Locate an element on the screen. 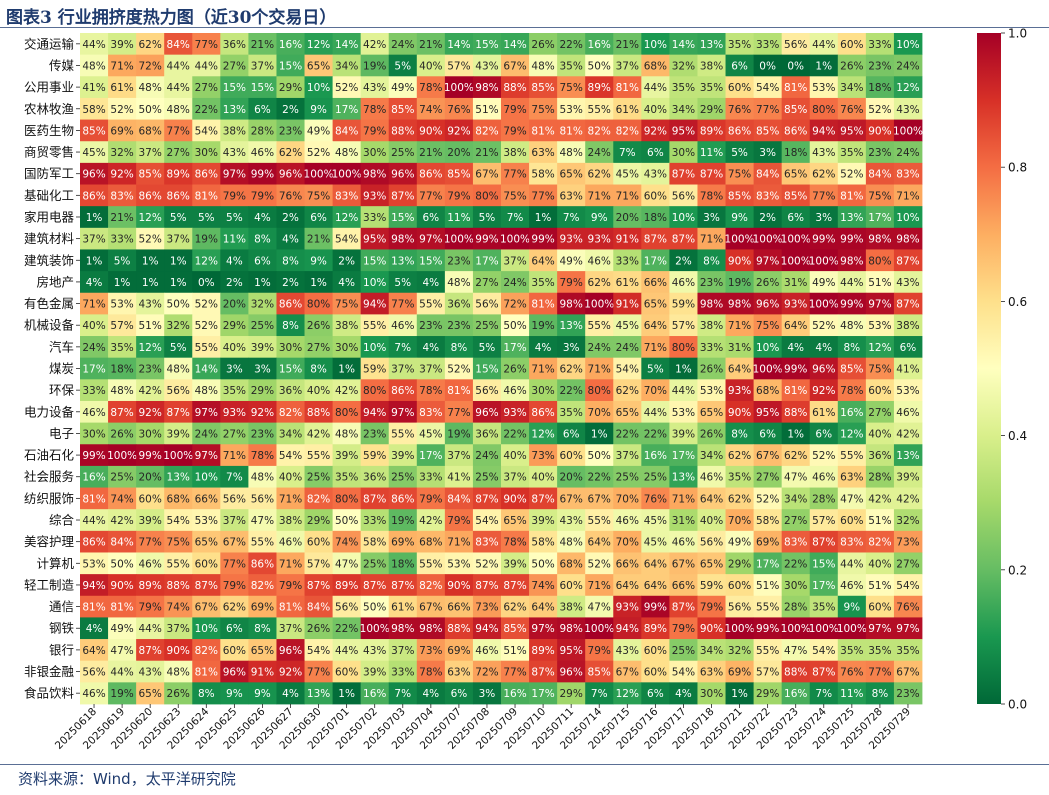  cell-value-label: 62% is located at coordinates (795, 456).